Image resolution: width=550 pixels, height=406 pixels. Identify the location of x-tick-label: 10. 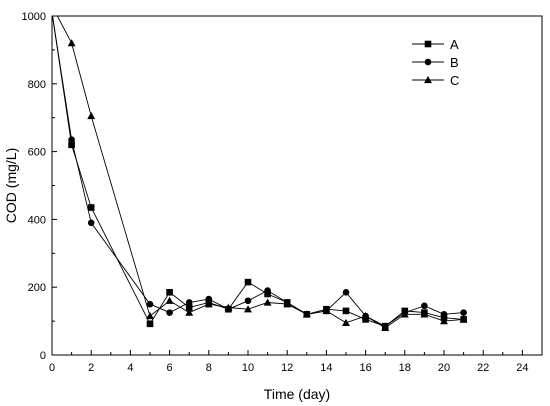
(248, 368).